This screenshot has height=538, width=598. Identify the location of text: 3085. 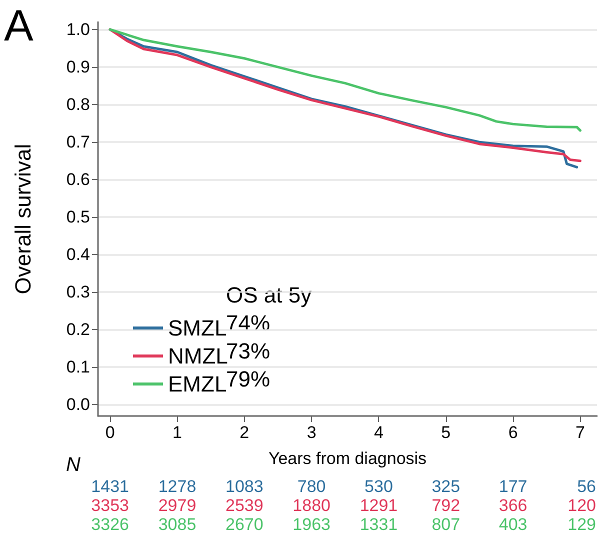
(177, 524).